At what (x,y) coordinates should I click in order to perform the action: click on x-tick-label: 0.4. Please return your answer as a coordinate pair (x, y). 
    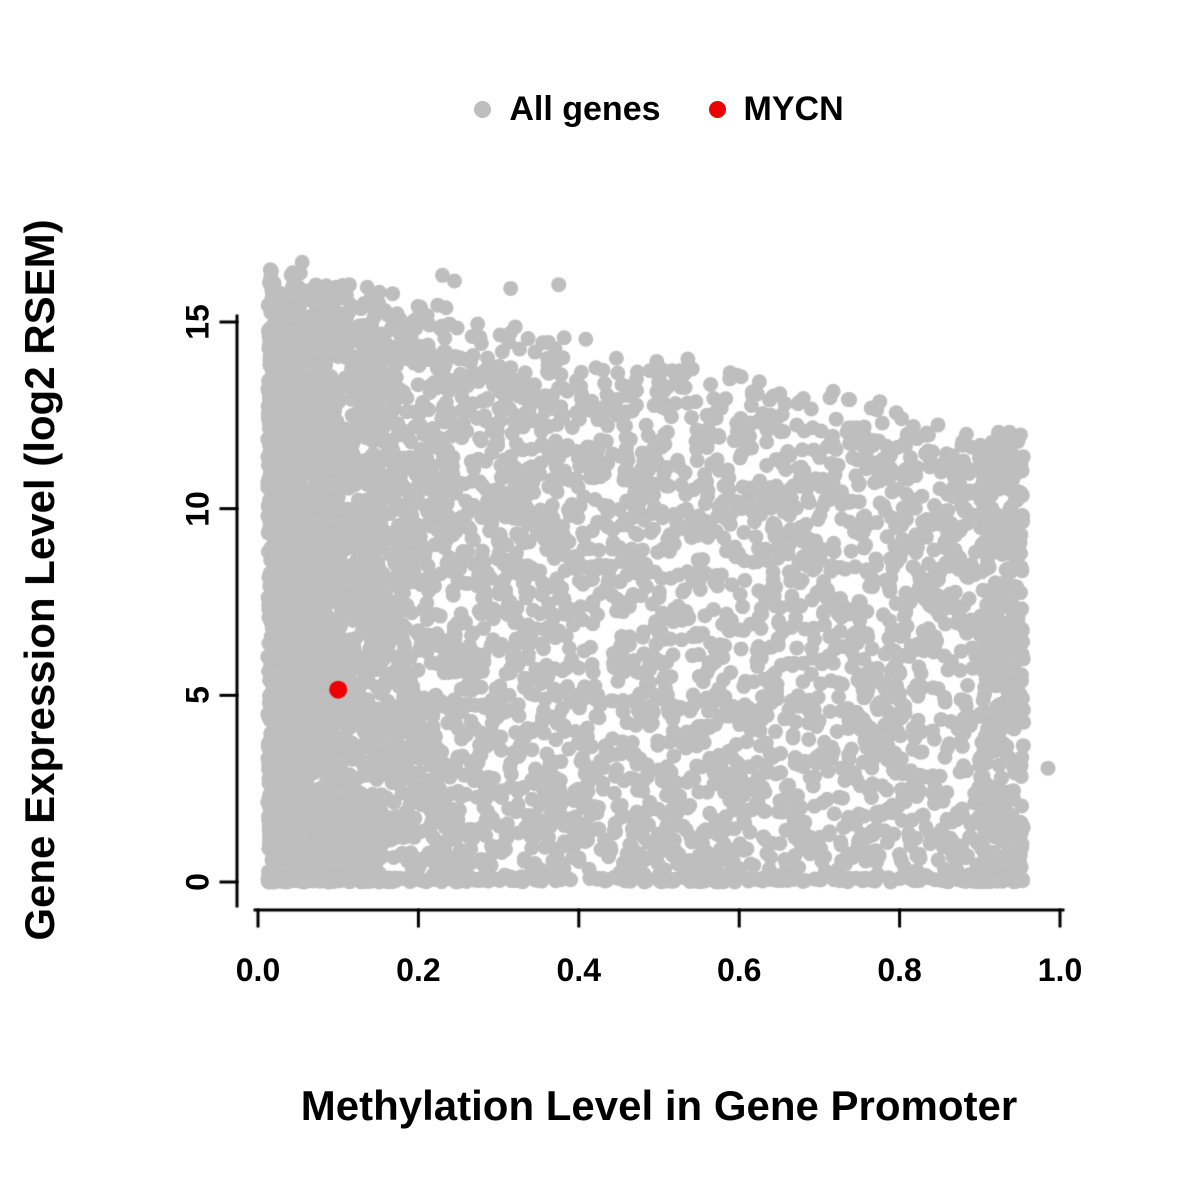
    Looking at the image, I should click on (579, 970).